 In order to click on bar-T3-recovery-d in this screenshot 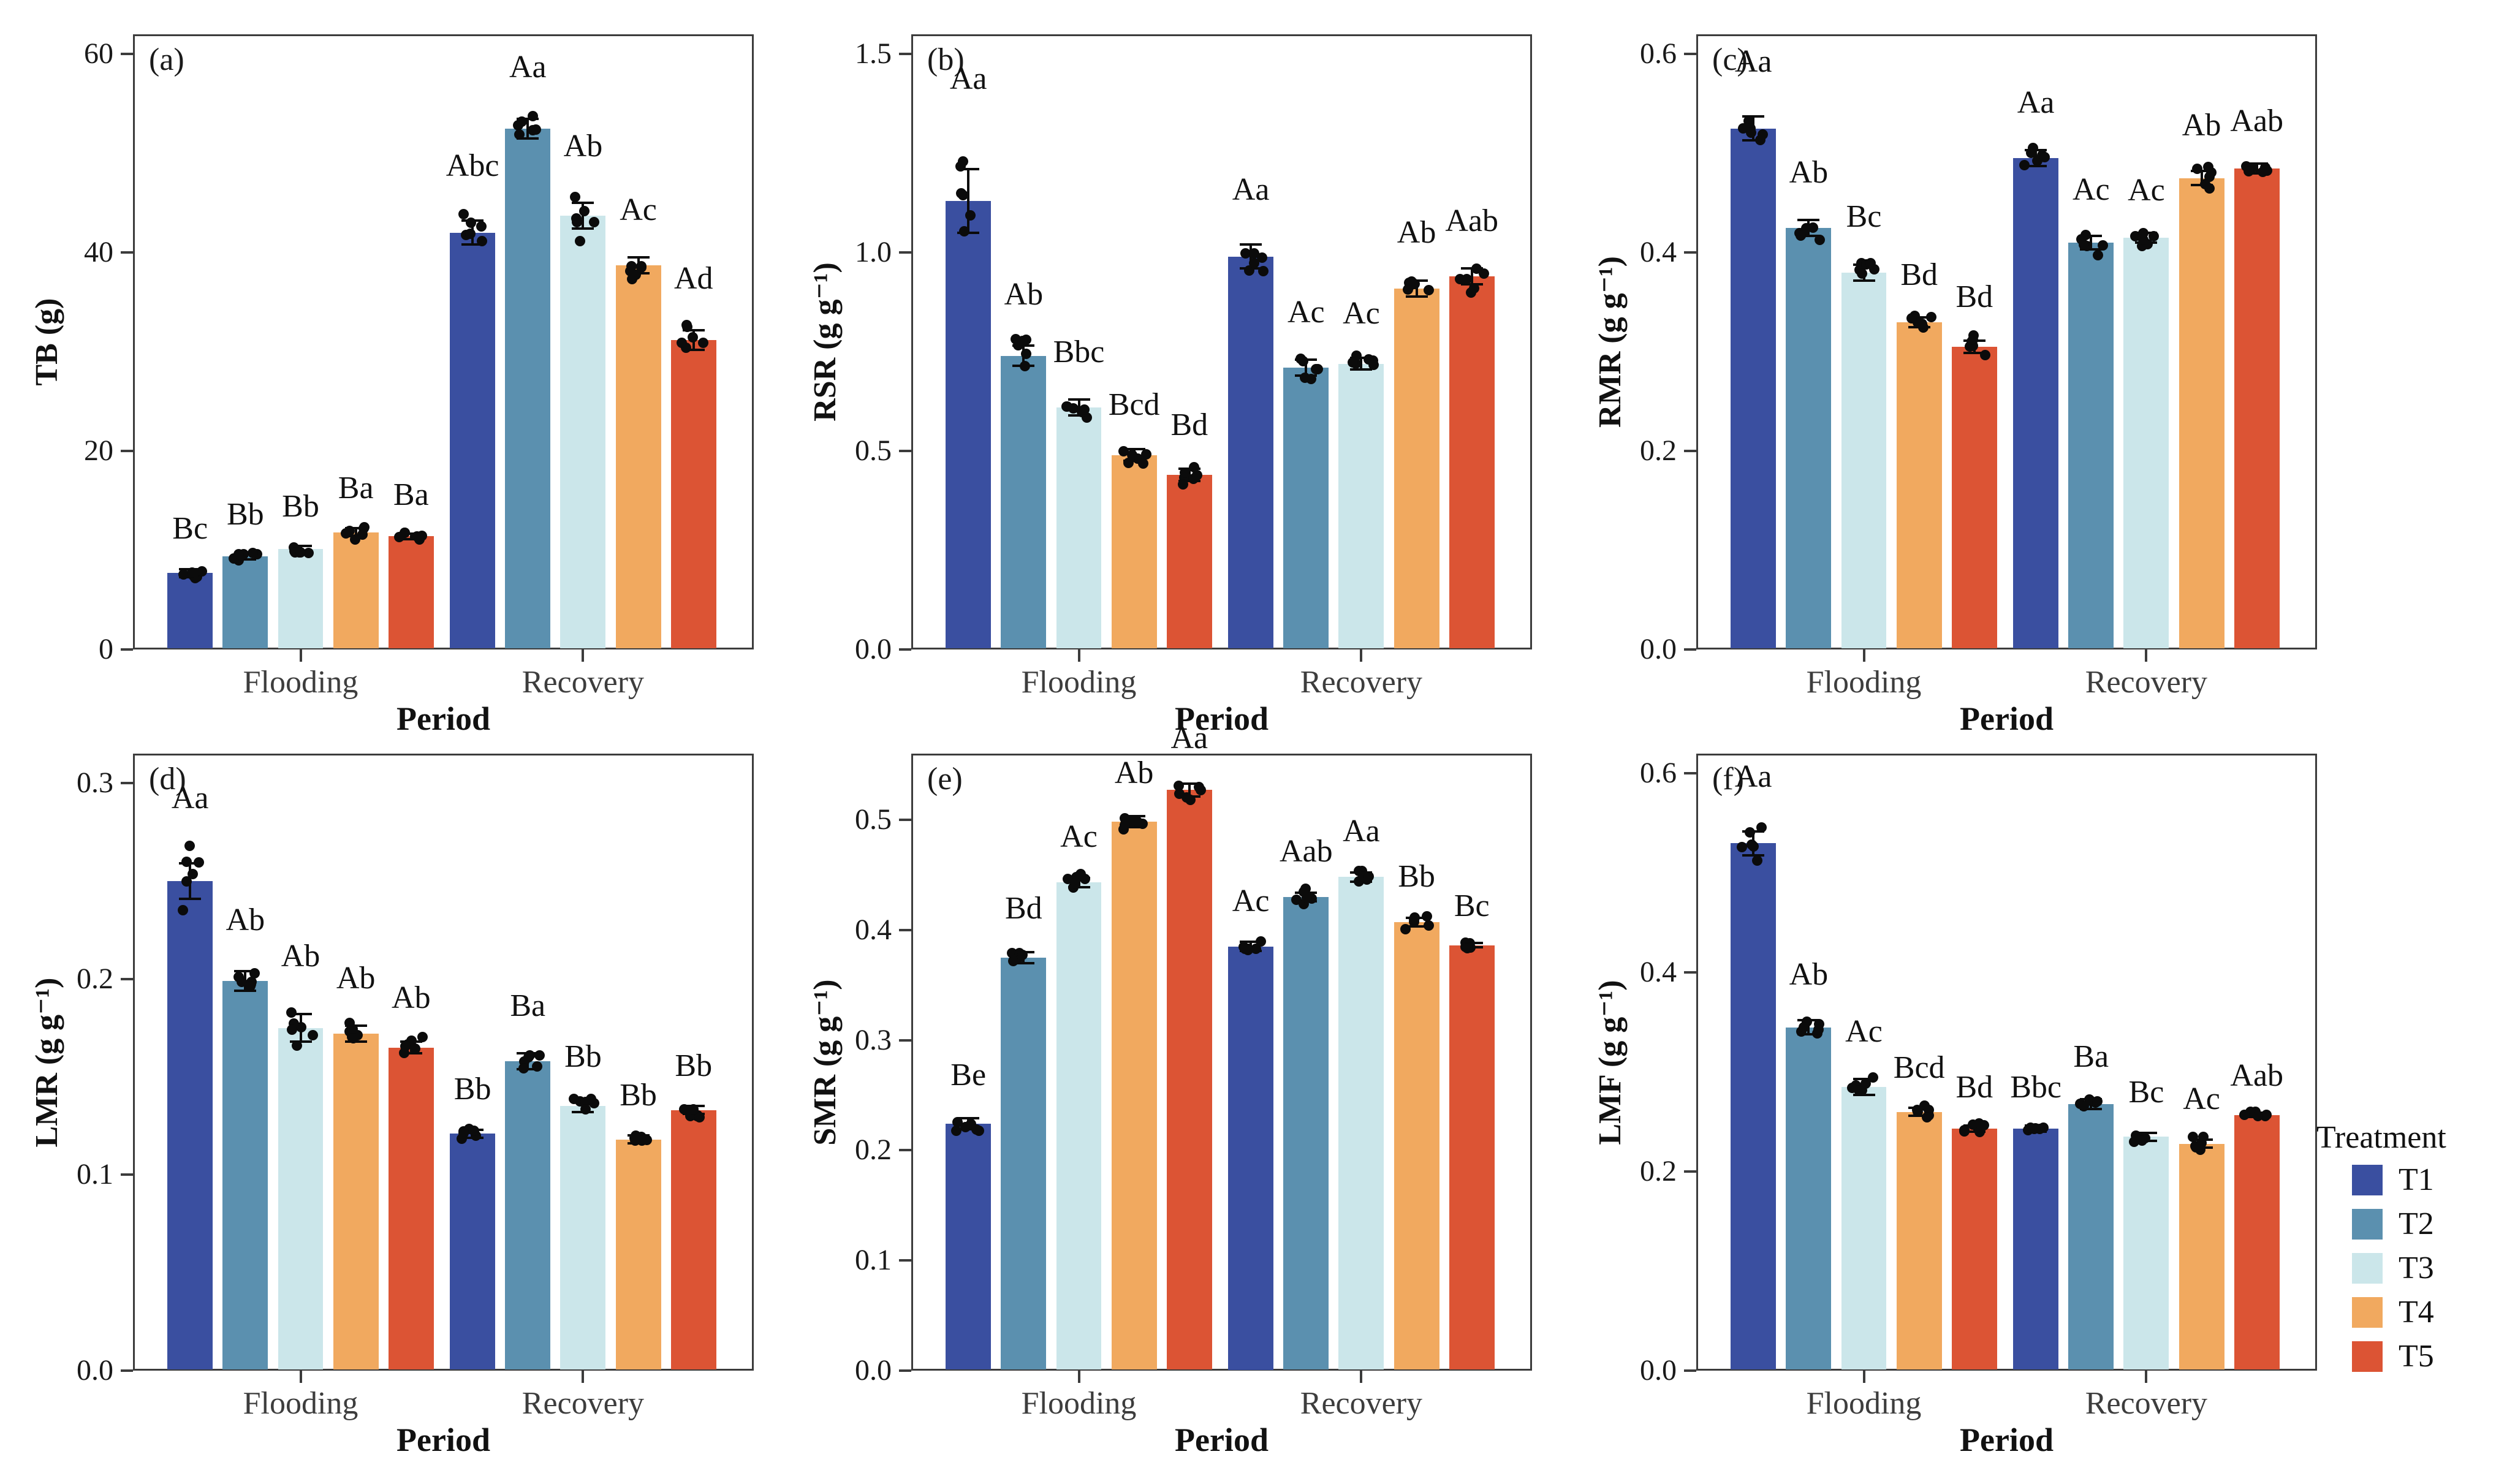, I will do `click(583, 1238)`.